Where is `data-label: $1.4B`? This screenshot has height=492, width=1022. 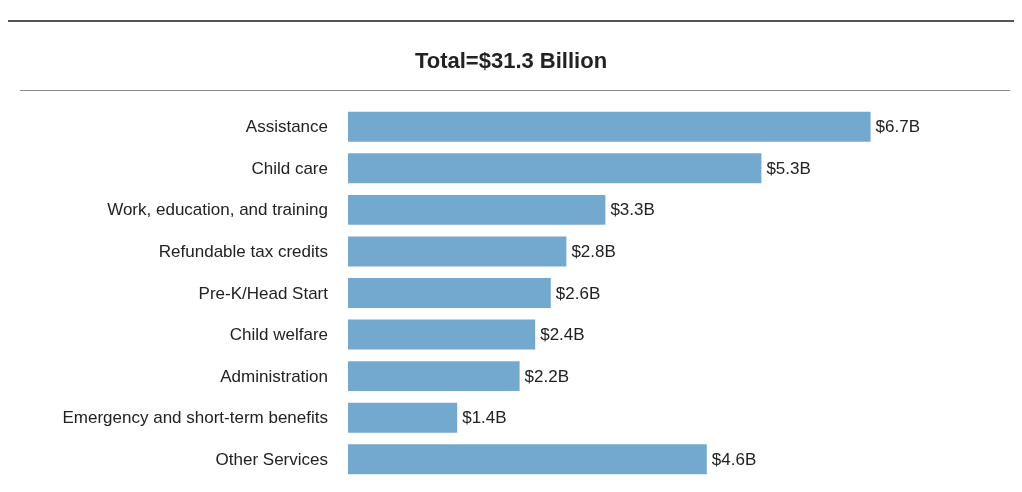 data-label: $1.4B is located at coordinates (484, 418).